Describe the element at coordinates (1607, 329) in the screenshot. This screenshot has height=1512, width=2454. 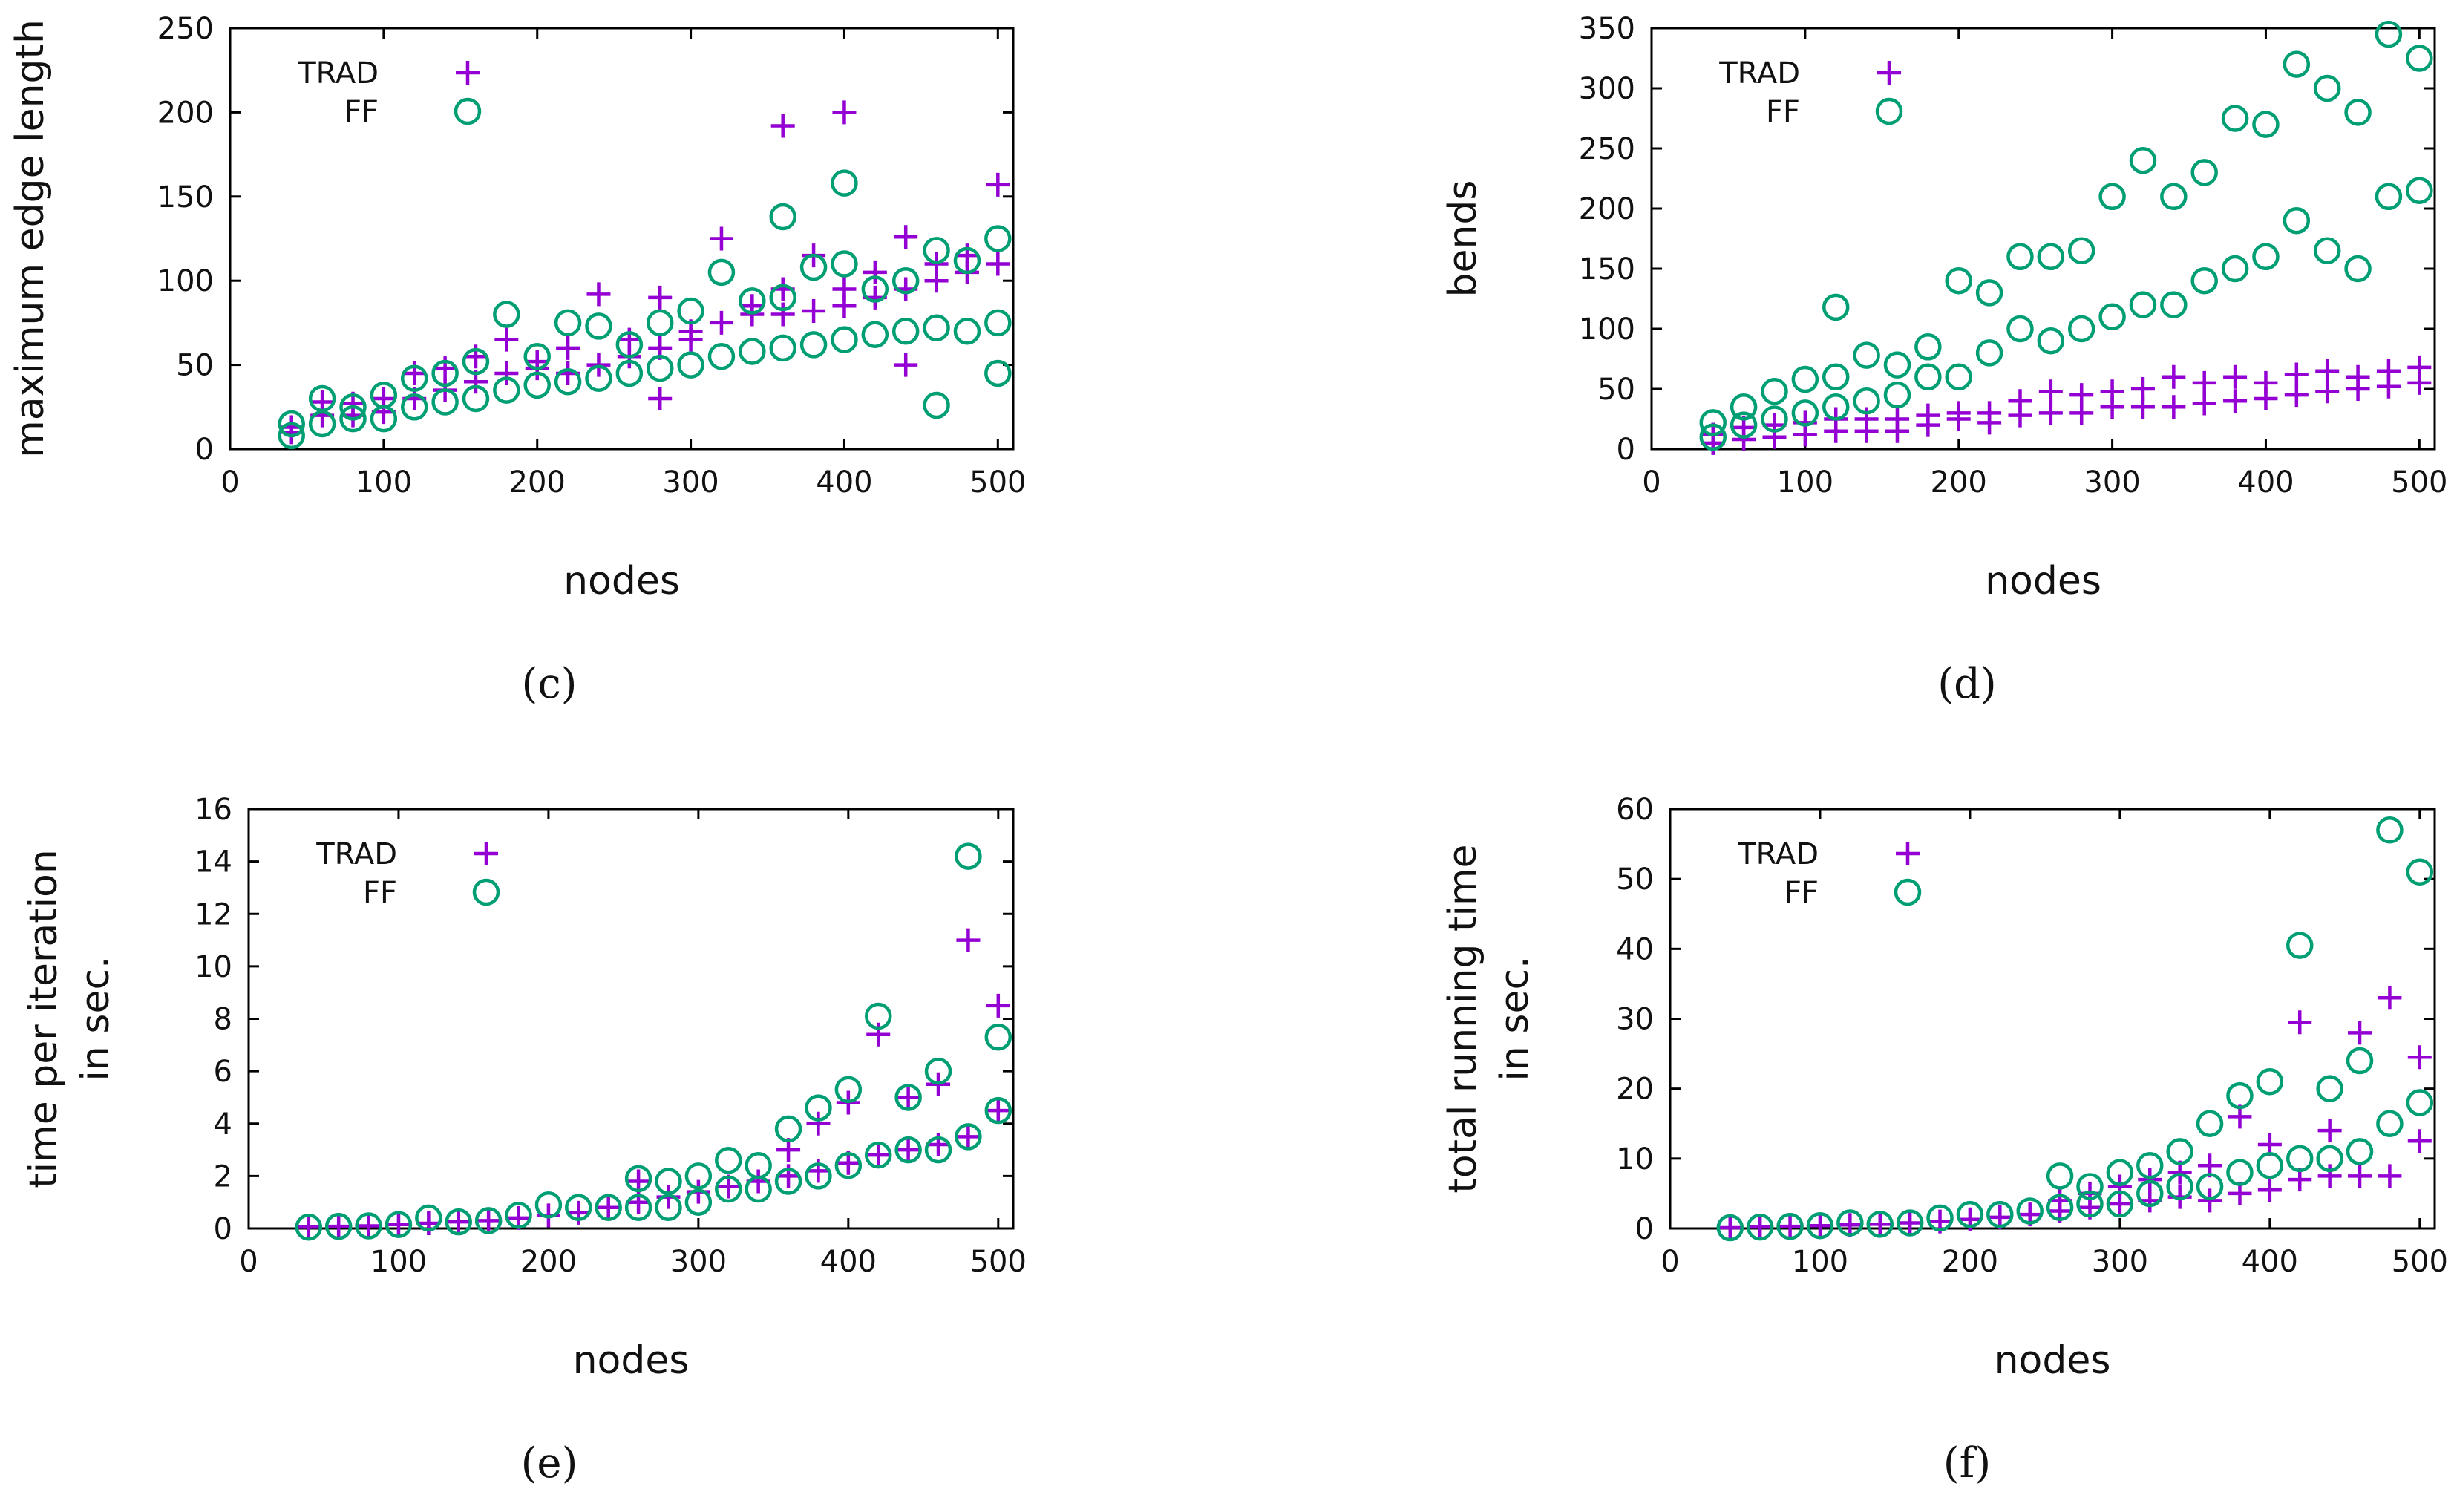
I see `y-tick-label: 100` at that location.